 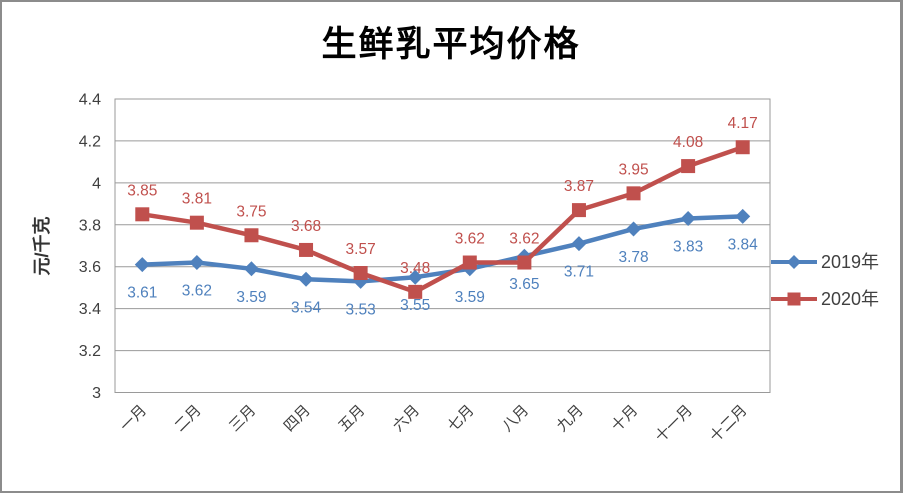 What do you see at coordinates (674, 424) in the screenshot?
I see `x-tick-label: 十一月` at bounding box center [674, 424].